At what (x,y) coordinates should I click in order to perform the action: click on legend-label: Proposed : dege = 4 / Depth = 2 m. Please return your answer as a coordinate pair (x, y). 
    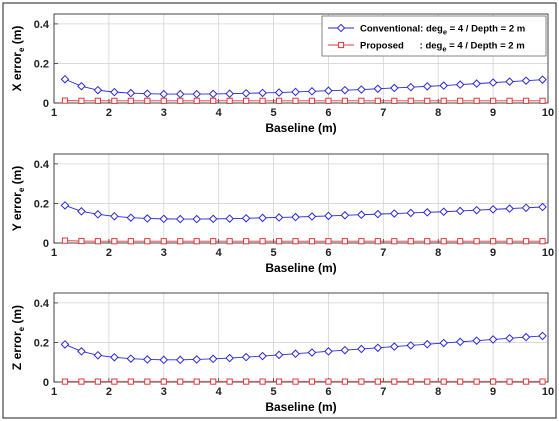
    Looking at the image, I should click on (442, 47).